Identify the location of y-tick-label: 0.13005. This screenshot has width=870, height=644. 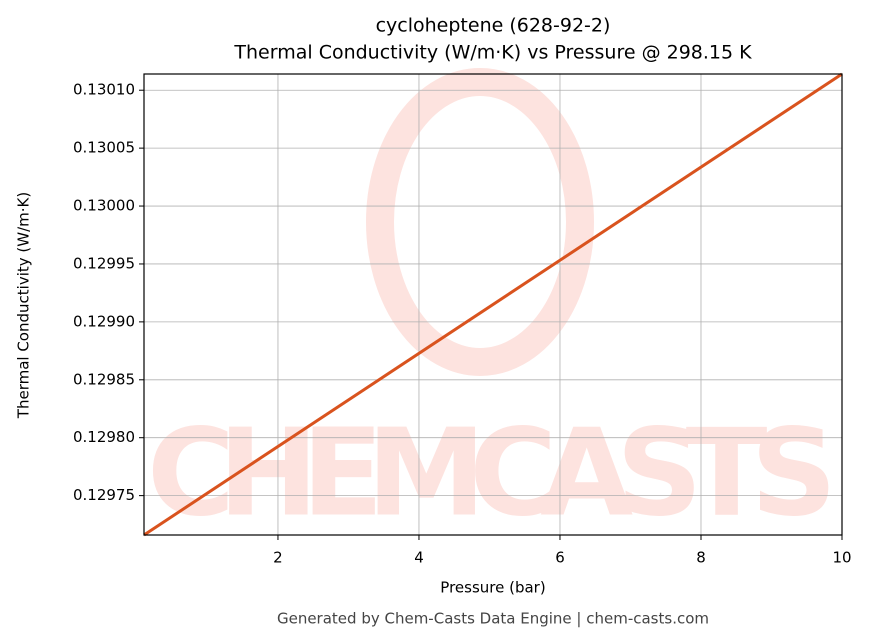
(104, 148).